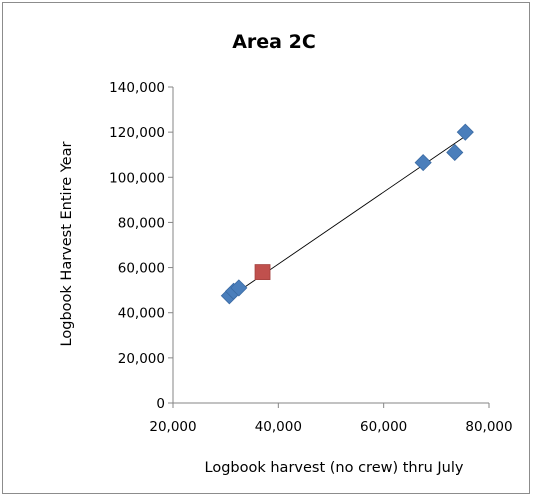 The height and width of the screenshot is (499, 535). Describe the element at coordinates (160, 404) in the screenshot. I see `y-tick-label: 0` at that location.